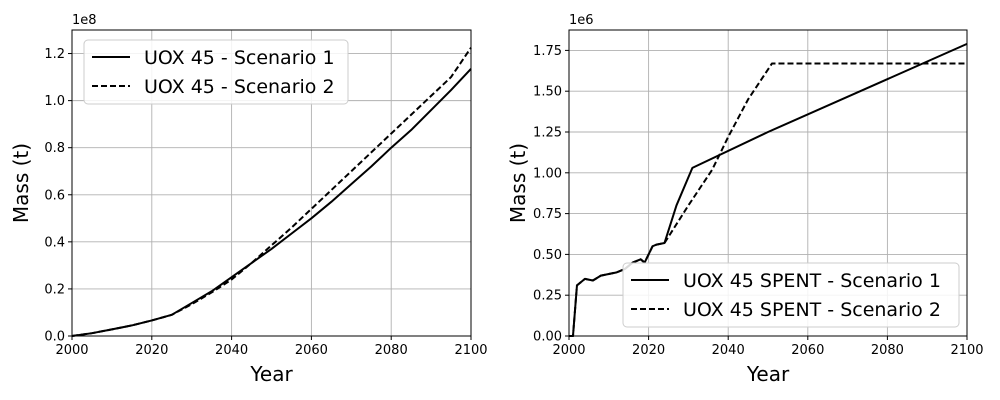  Describe the element at coordinates (71, 350) in the screenshot. I see `chart-0-x-tick-label-0: 2000` at that location.